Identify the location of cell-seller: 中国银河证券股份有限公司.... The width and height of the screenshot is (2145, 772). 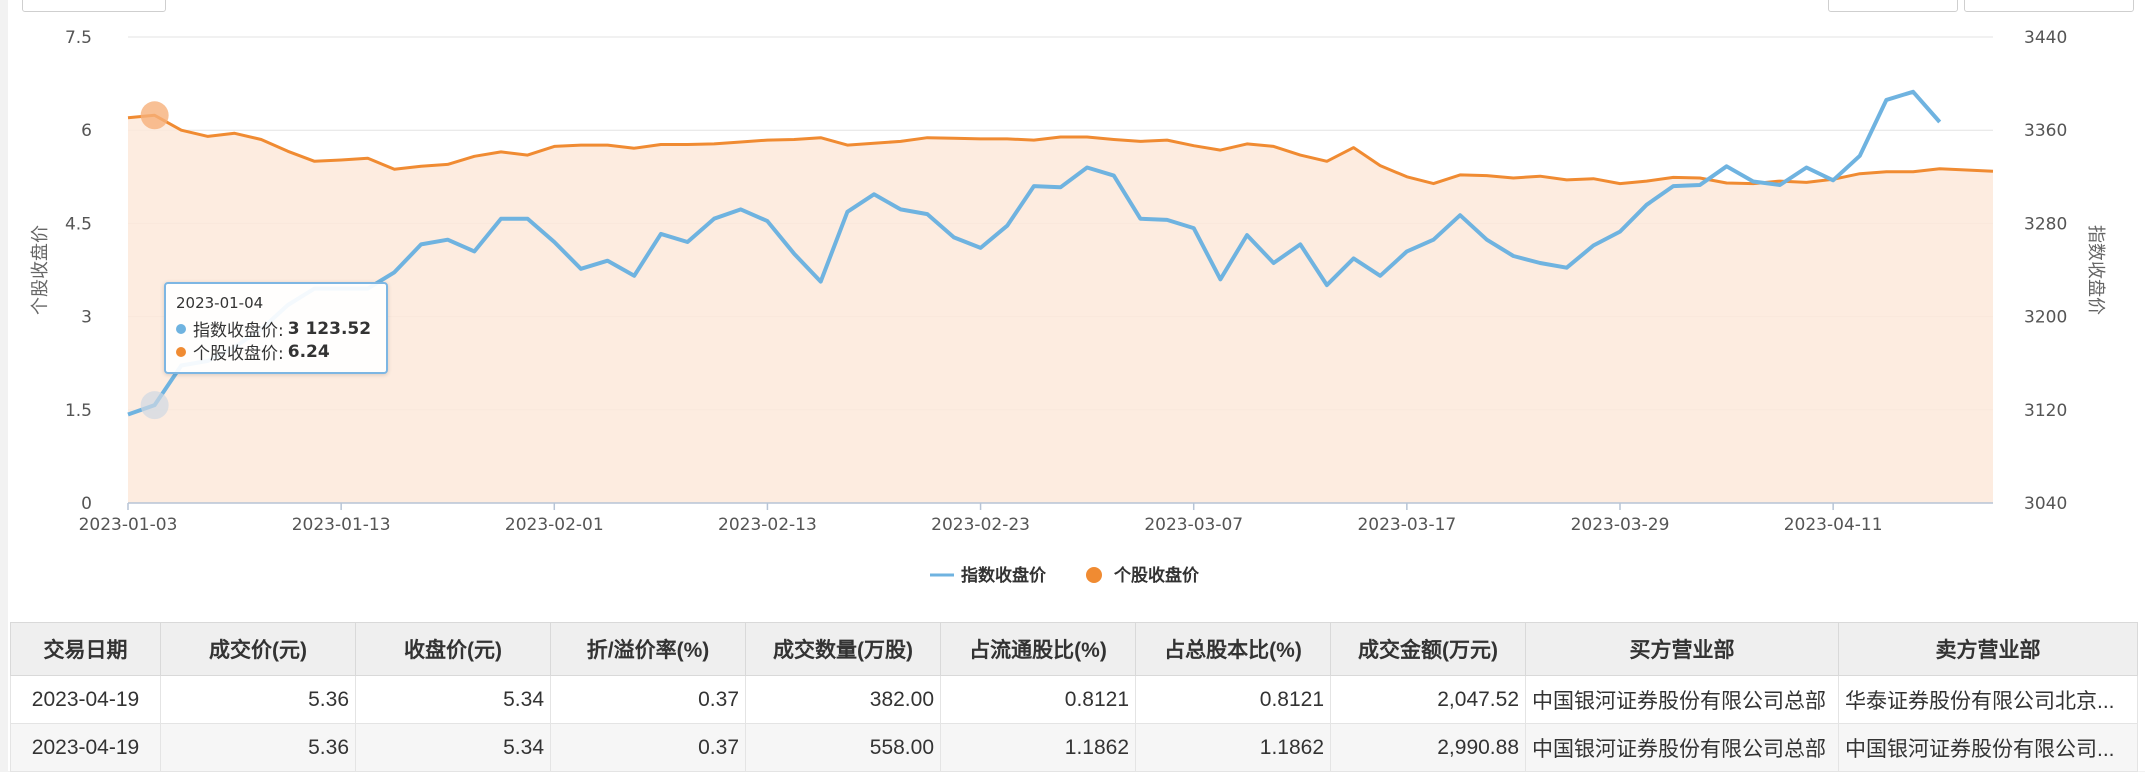
(1988, 747).